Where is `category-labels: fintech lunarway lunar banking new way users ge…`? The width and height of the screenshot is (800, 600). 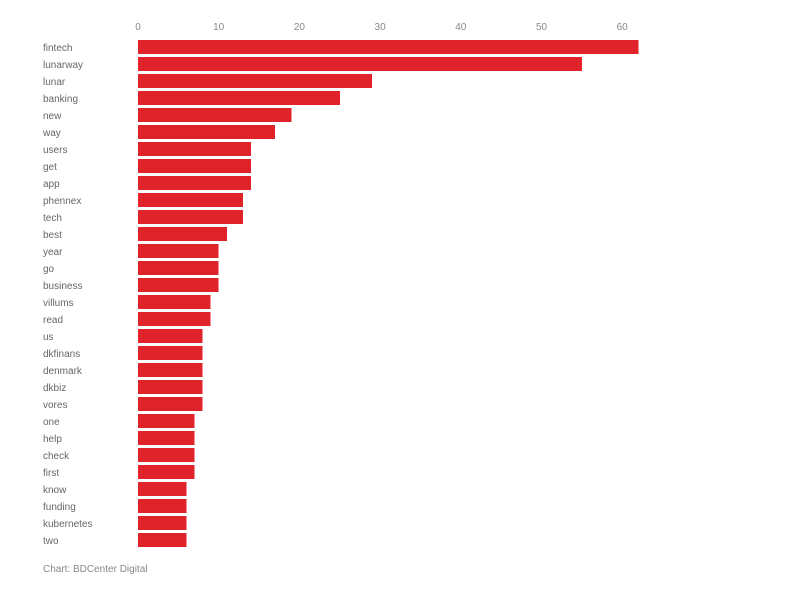 category-labels: fintech lunarway lunar banking new way users ge… is located at coordinates (67, 295).